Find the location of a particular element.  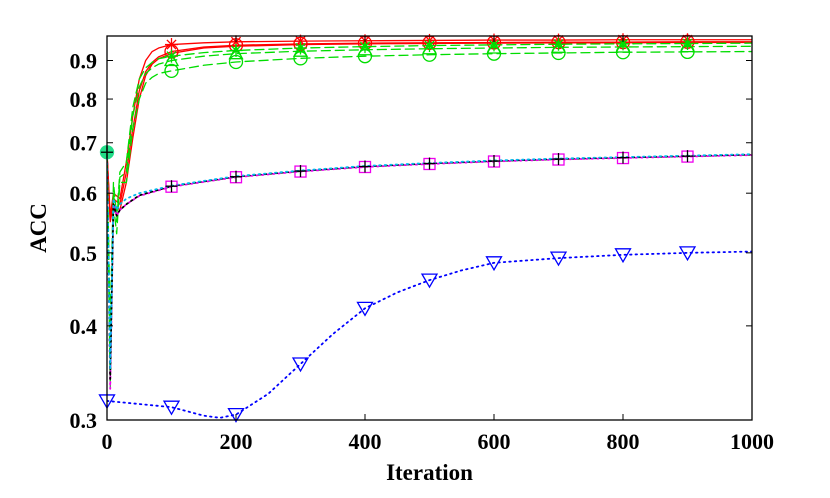

y-tick-label: 0.5 is located at coordinates (84, 253).